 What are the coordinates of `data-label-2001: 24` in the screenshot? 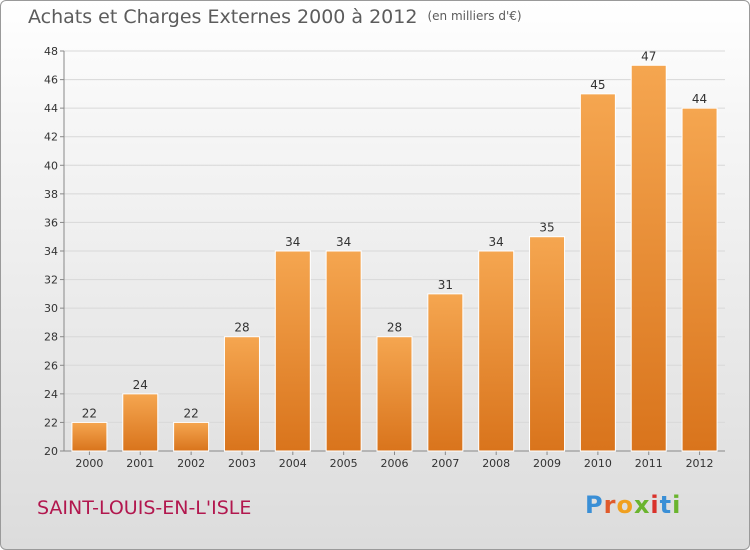 It's located at (140, 385).